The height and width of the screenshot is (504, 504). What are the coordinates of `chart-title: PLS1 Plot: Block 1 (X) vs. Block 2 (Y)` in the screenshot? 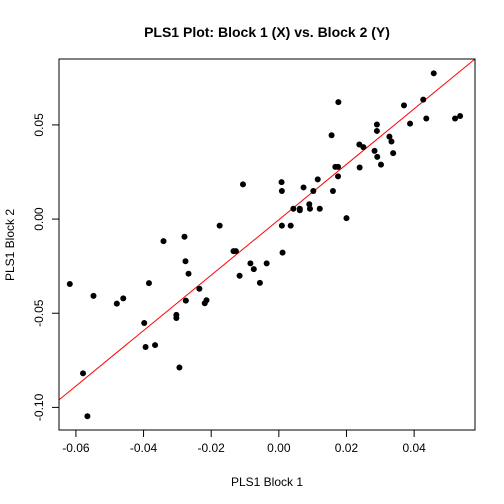 It's located at (267, 32).